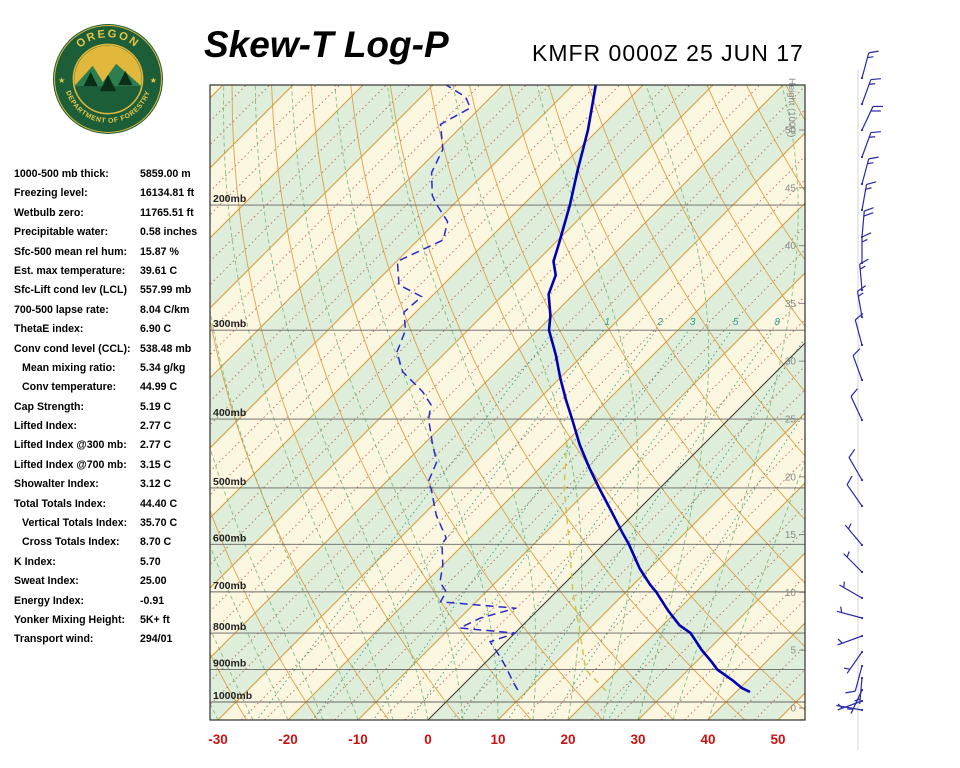  I want to click on index-row: K Index: 5.70, so click(114, 565).